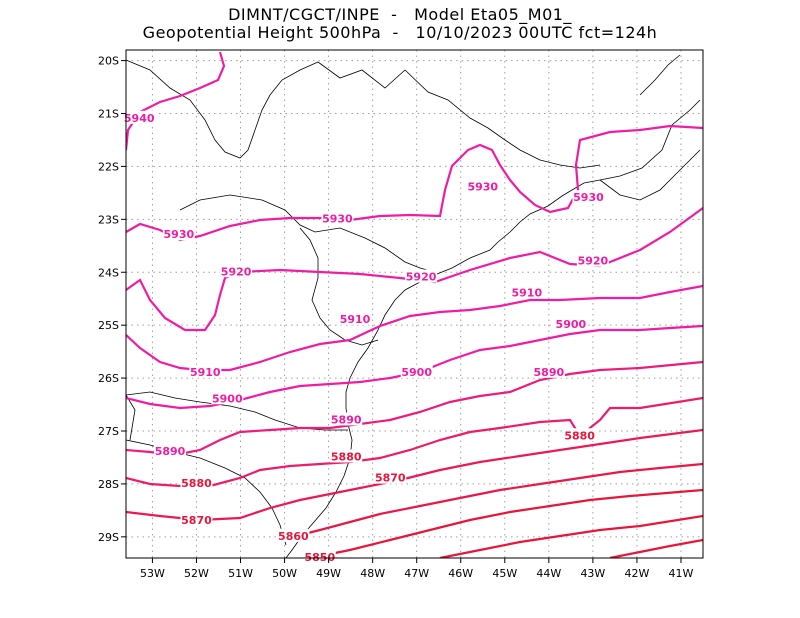 The width and height of the screenshot is (800, 618). What do you see at coordinates (592, 573) in the screenshot?
I see `x-tick-label: 43W` at bounding box center [592, 573].